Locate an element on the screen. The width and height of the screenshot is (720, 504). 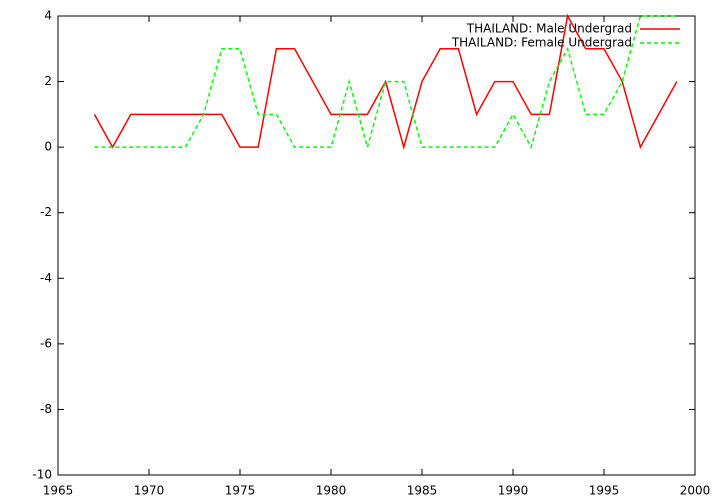
legend-label: THAILAND: Male Undergrad is located at coordinates (549, 29).